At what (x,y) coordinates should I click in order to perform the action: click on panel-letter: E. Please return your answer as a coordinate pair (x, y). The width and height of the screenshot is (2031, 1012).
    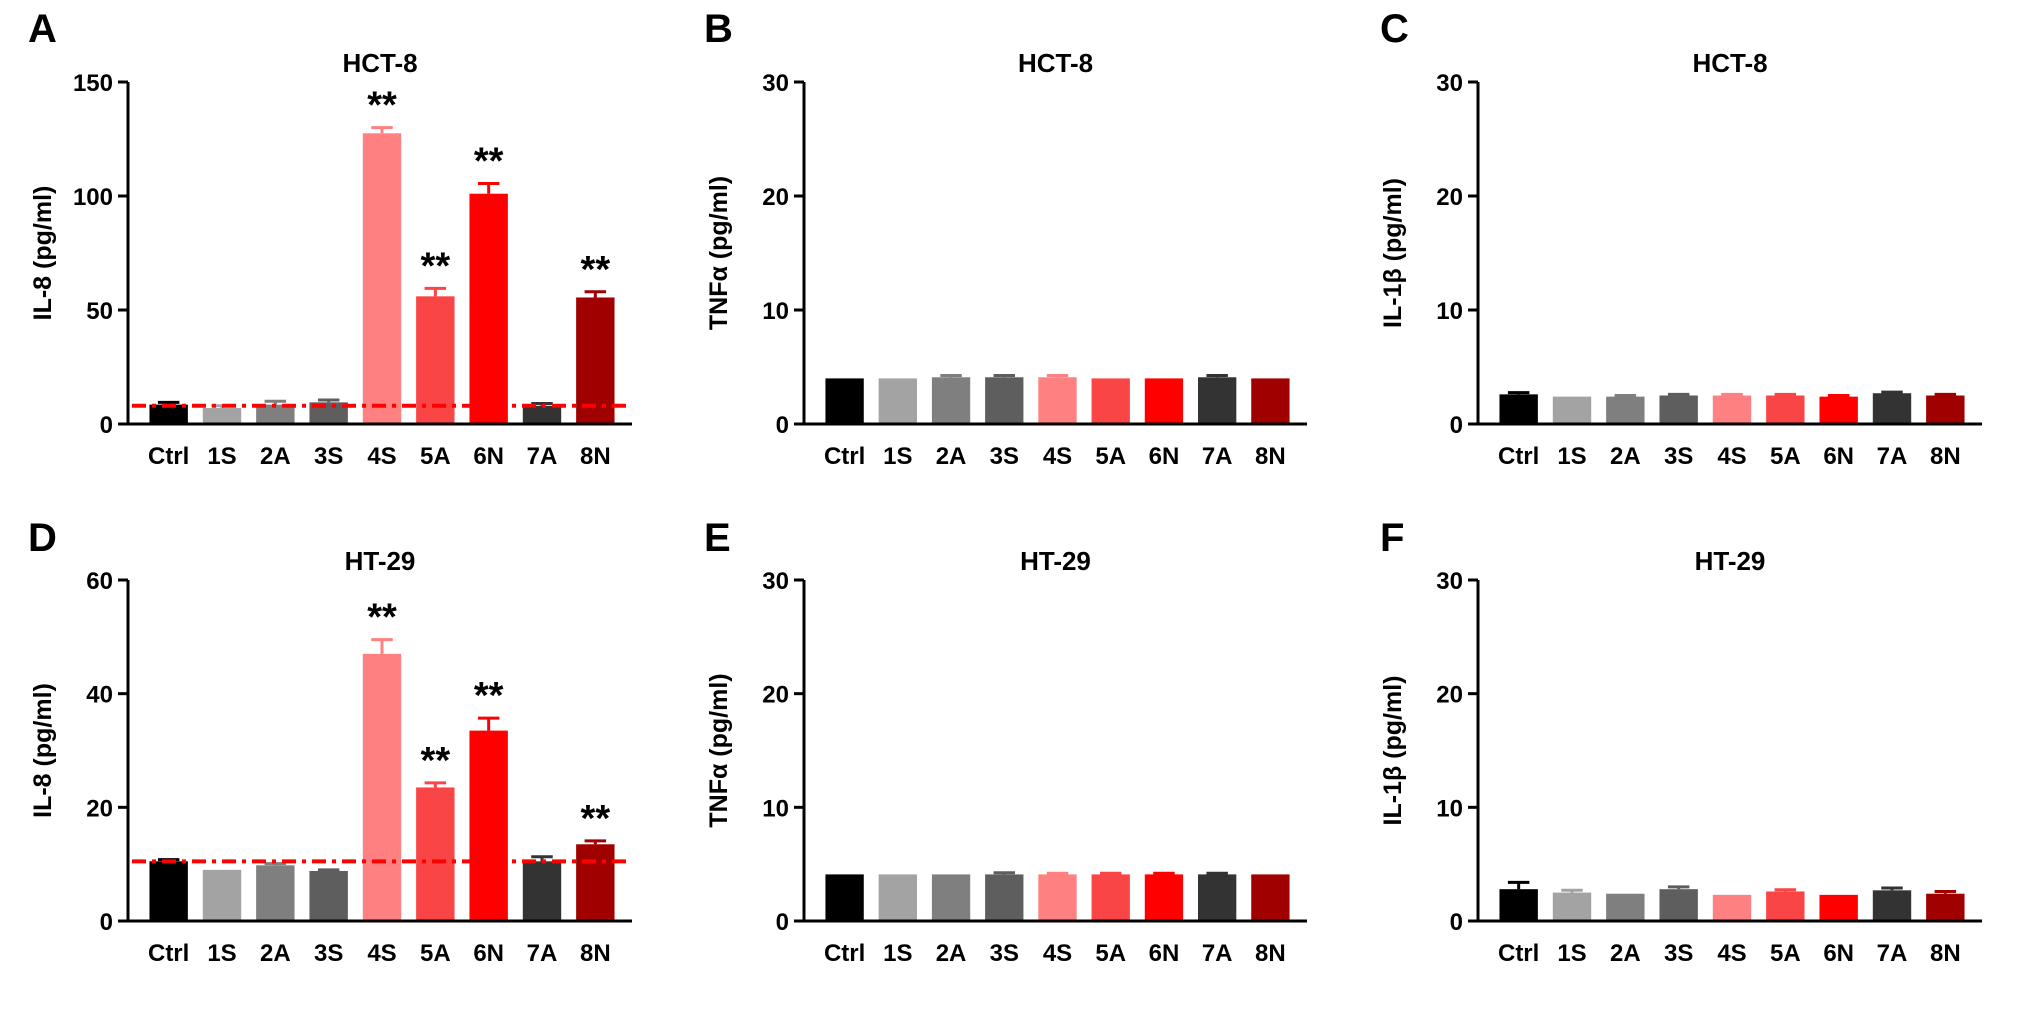
    Looking at the image, I should click on (717, 538).